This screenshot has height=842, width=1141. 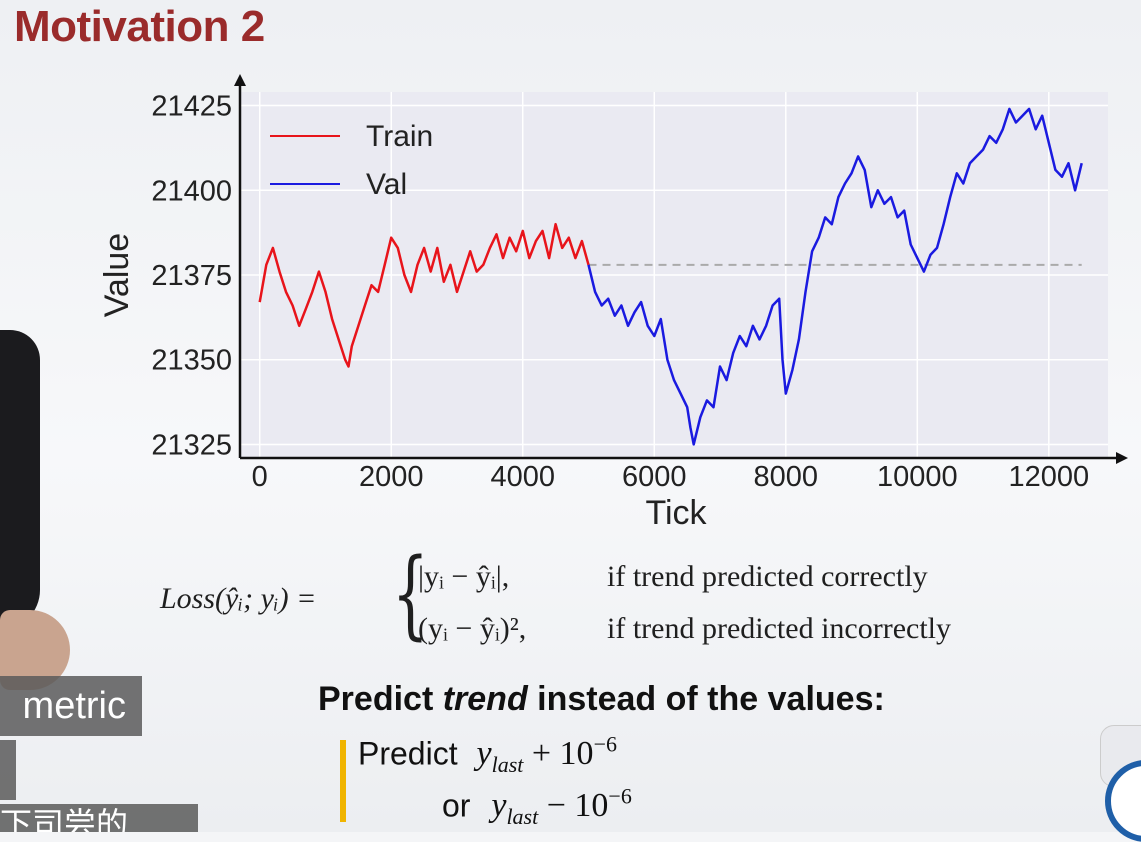 What do you see at coordinates (380, 699) in the screenshot?
I see `heading-text-pre: Predict` at bounding box center [380, 699].